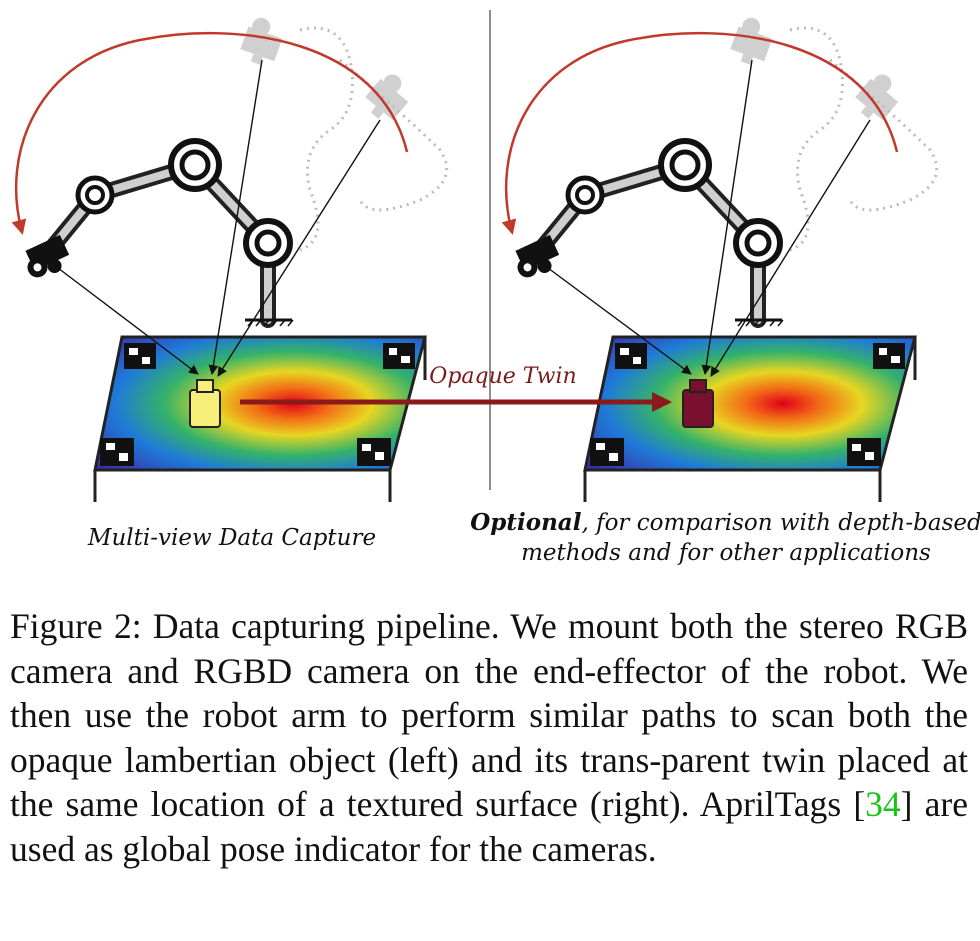 This screenshot has width=980, height=941. Describe the element at coordinates (205, 403) in the screenshot. I see `transparent-object` at that location.